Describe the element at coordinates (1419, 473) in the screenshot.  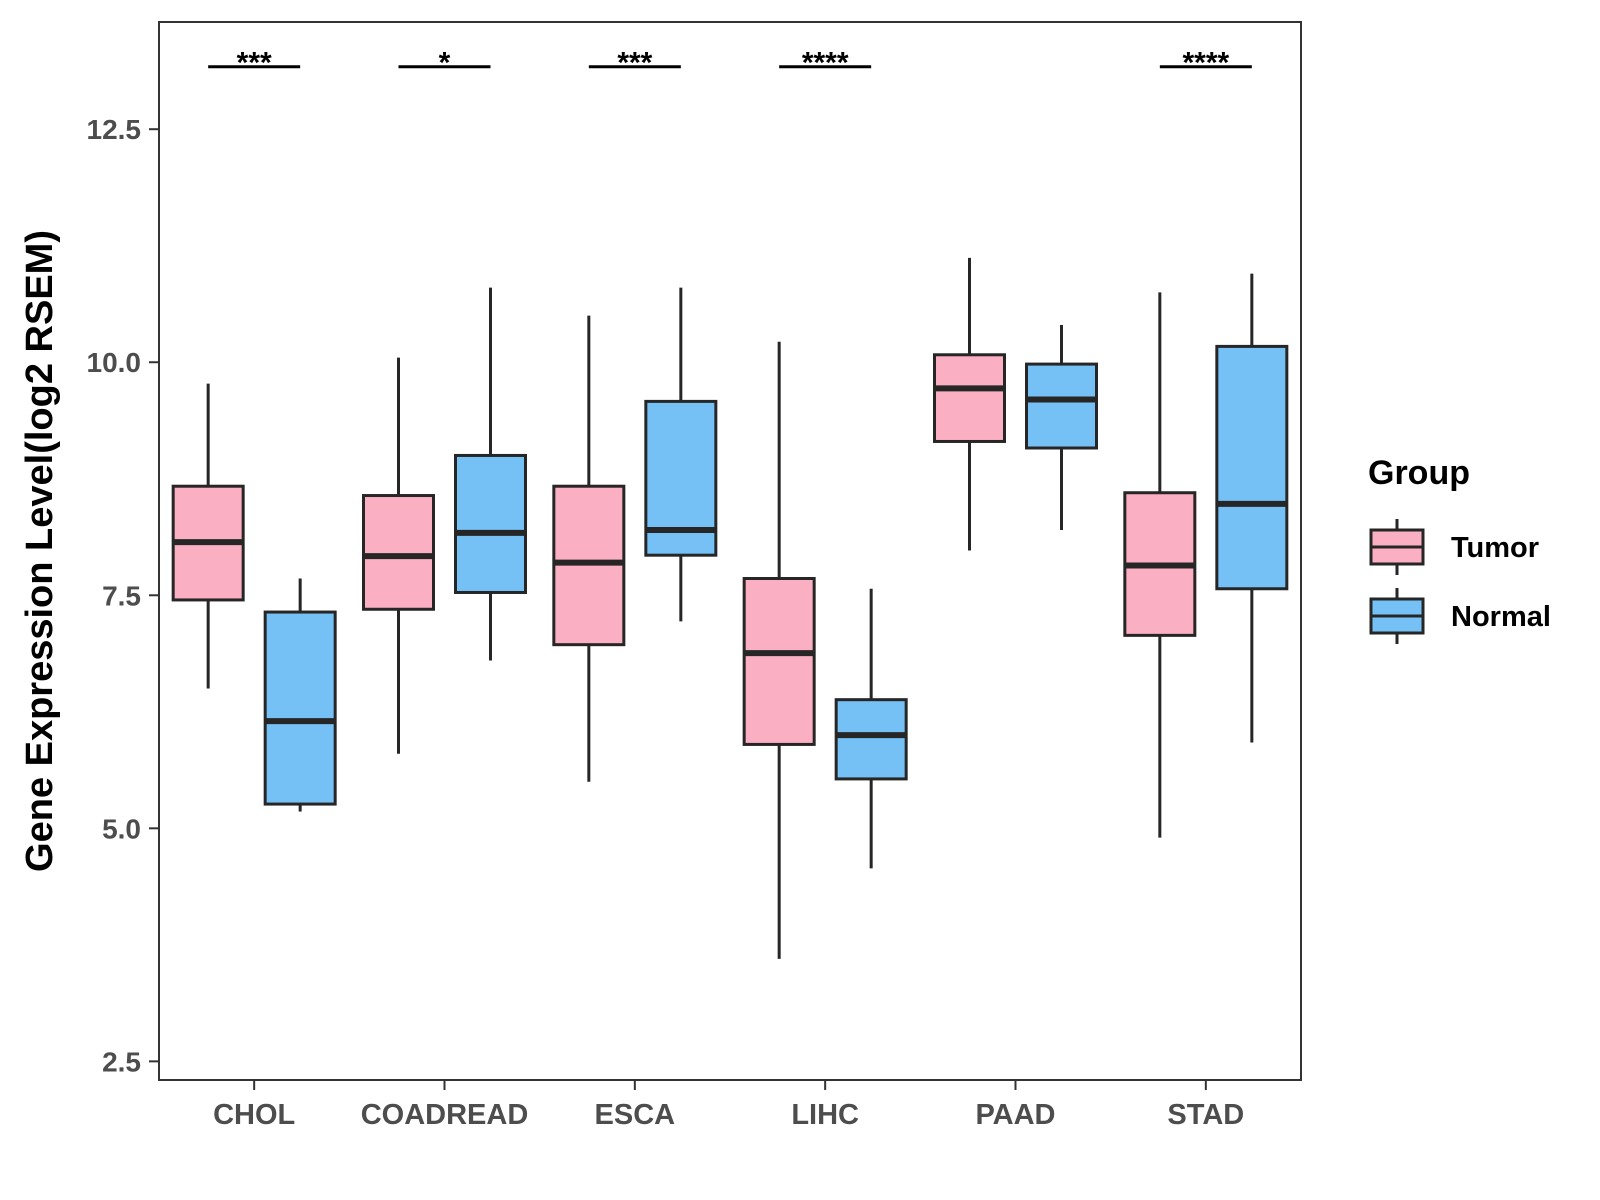
I see `legend-title: Group` at that location.